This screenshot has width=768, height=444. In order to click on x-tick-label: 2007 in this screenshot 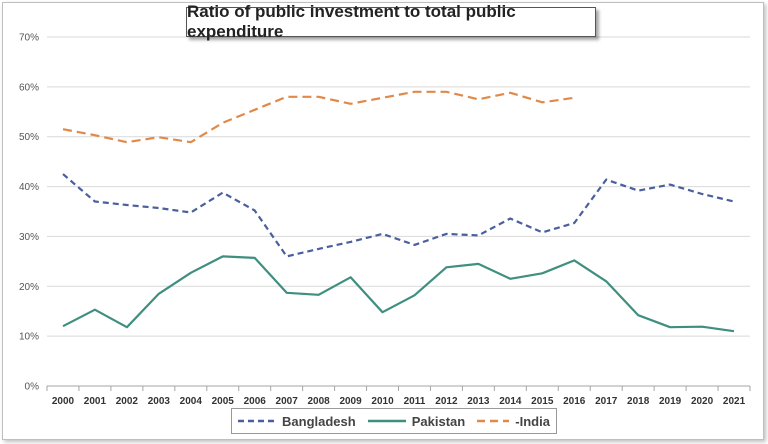, I will do `click(287, 401)`.